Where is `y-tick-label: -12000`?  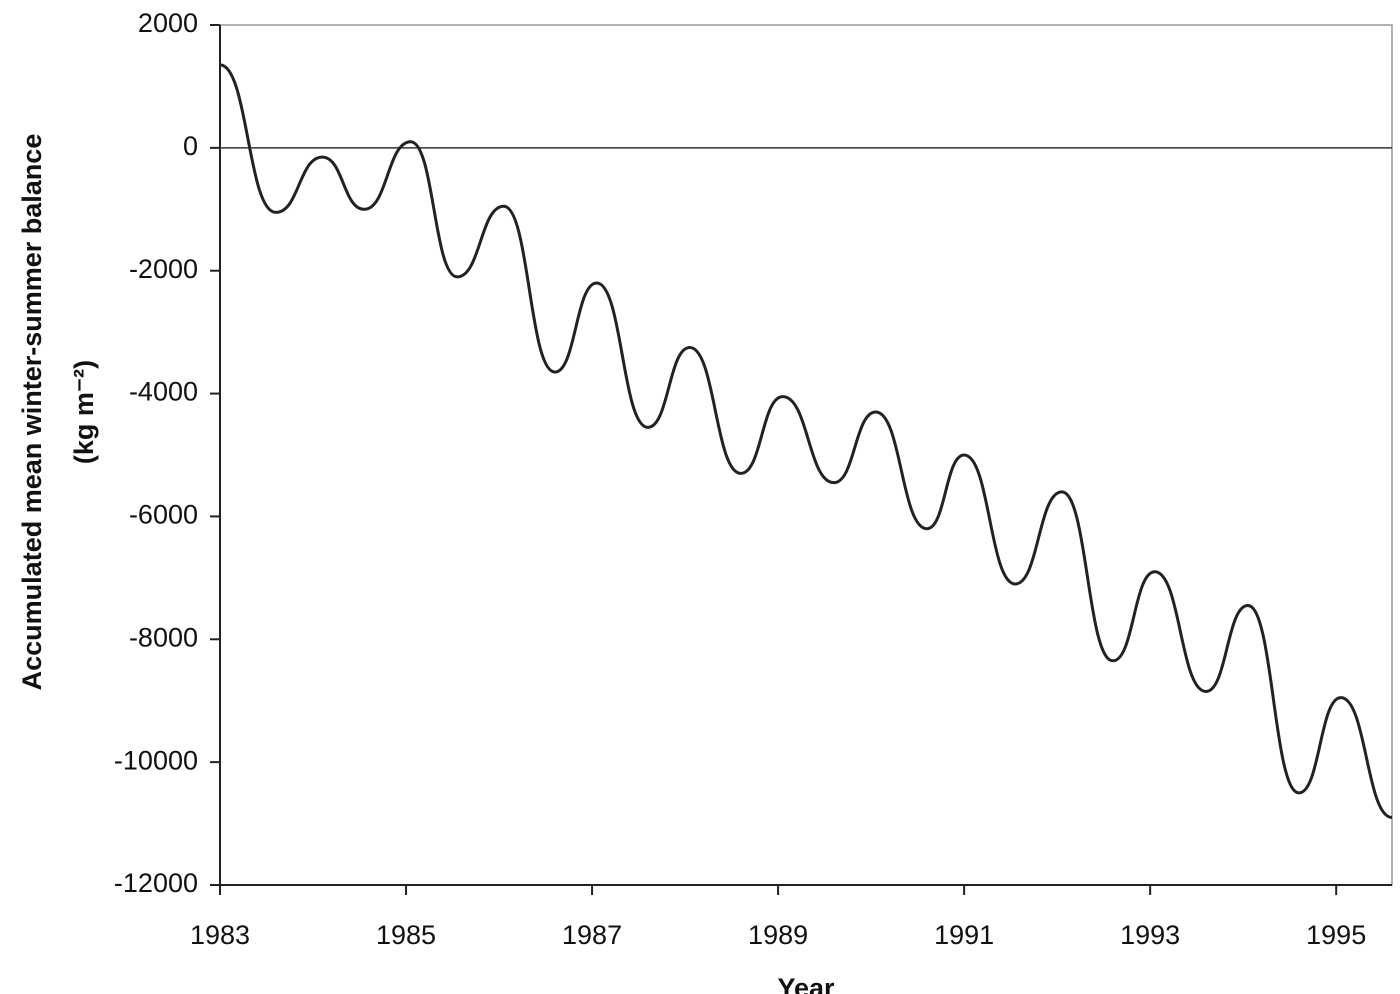
y-tick-label: -12000 is located at coordinates (156, 883).